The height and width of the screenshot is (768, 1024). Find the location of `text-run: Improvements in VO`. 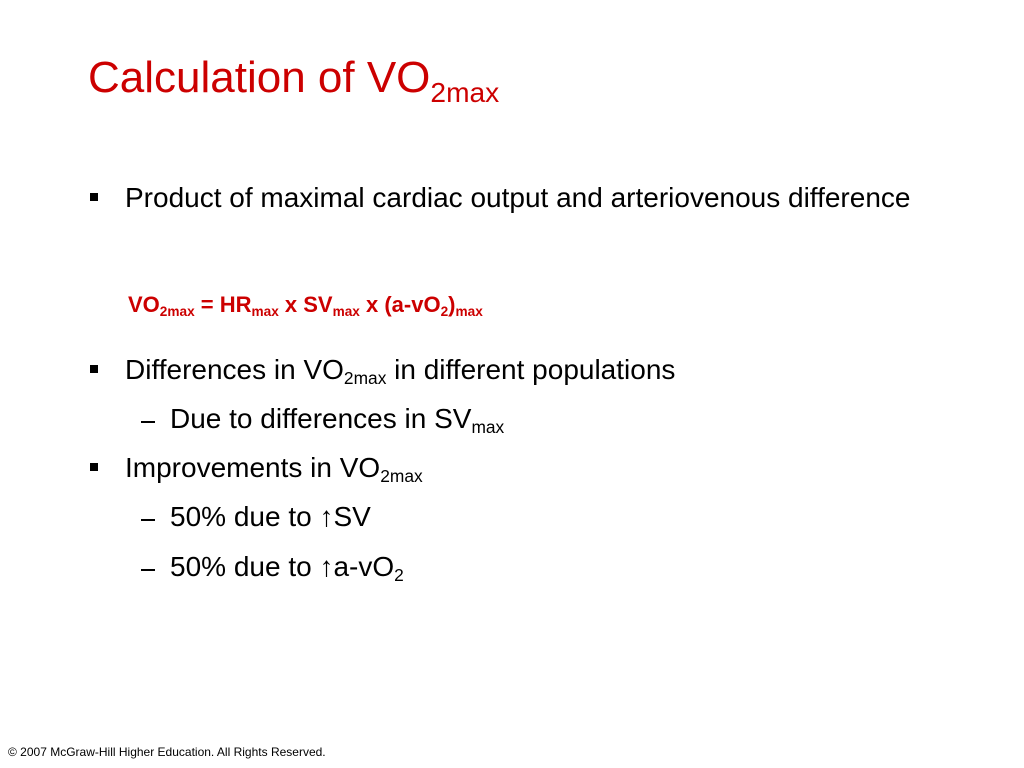

text-run: Improvements in VO is located at coordinates (253, 467).